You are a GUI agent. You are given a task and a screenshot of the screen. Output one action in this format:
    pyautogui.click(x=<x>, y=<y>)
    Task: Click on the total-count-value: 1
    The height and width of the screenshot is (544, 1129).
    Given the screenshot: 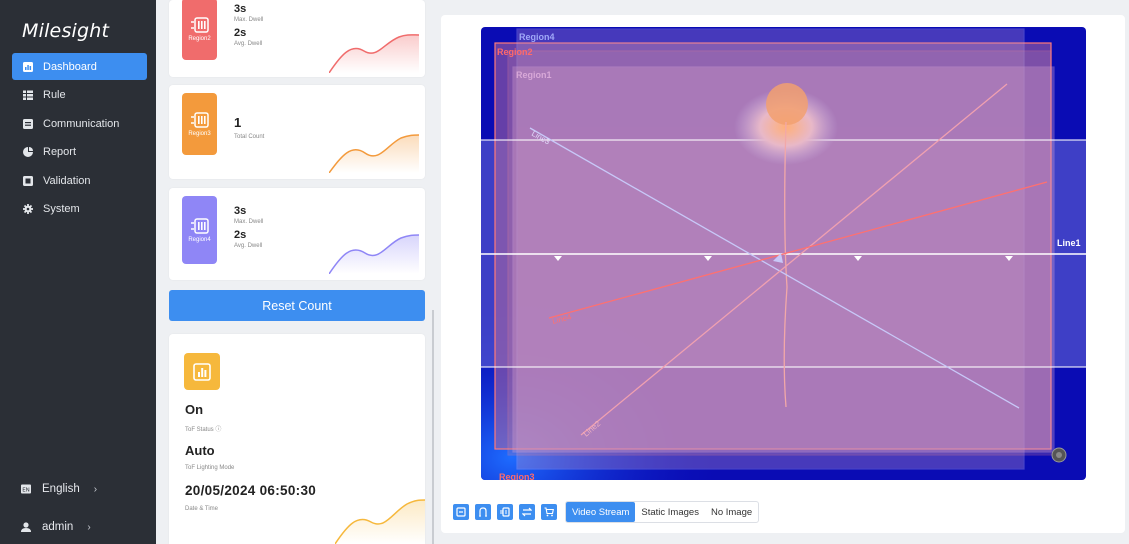 What is the action you would take?
    pyautogui.click(x=238, y=122)
    